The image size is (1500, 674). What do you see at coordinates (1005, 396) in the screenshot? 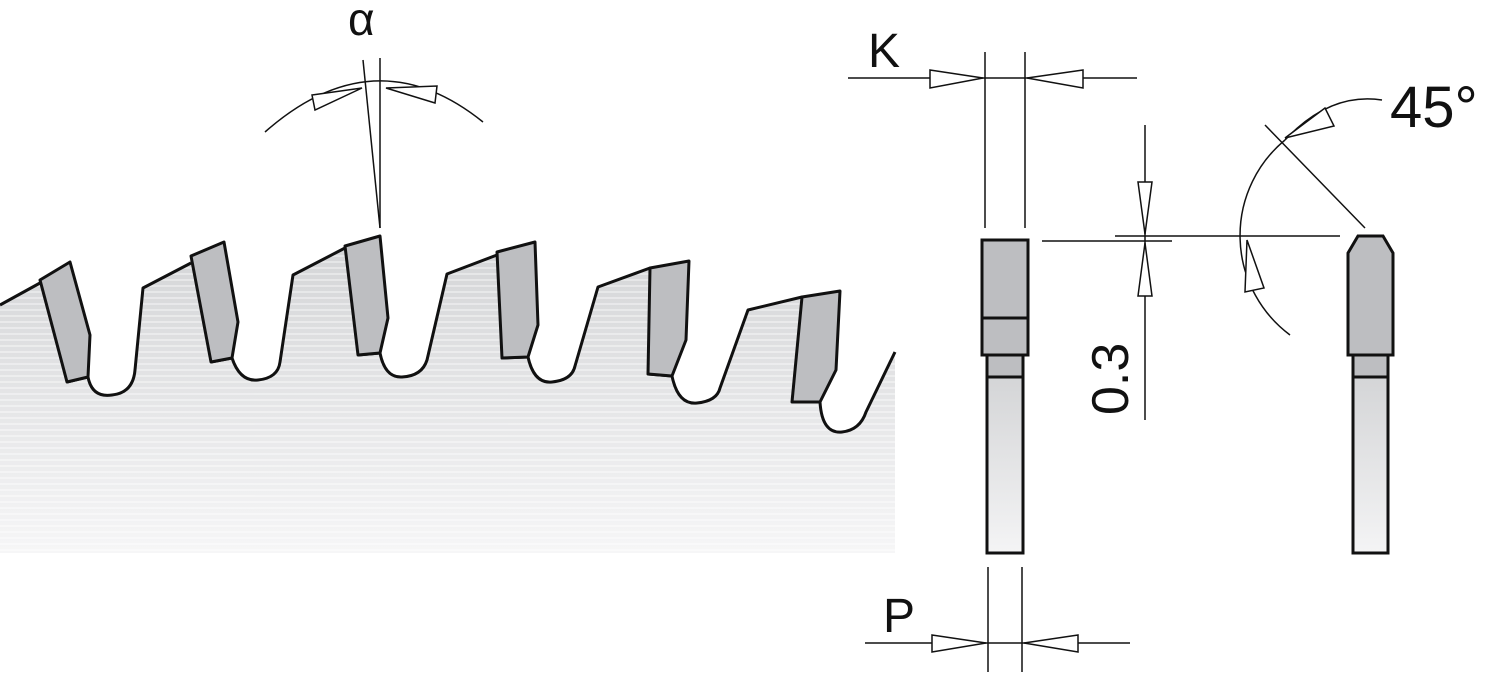
I see `tooth-front-view-flat` at bounding box center [1005, 396].